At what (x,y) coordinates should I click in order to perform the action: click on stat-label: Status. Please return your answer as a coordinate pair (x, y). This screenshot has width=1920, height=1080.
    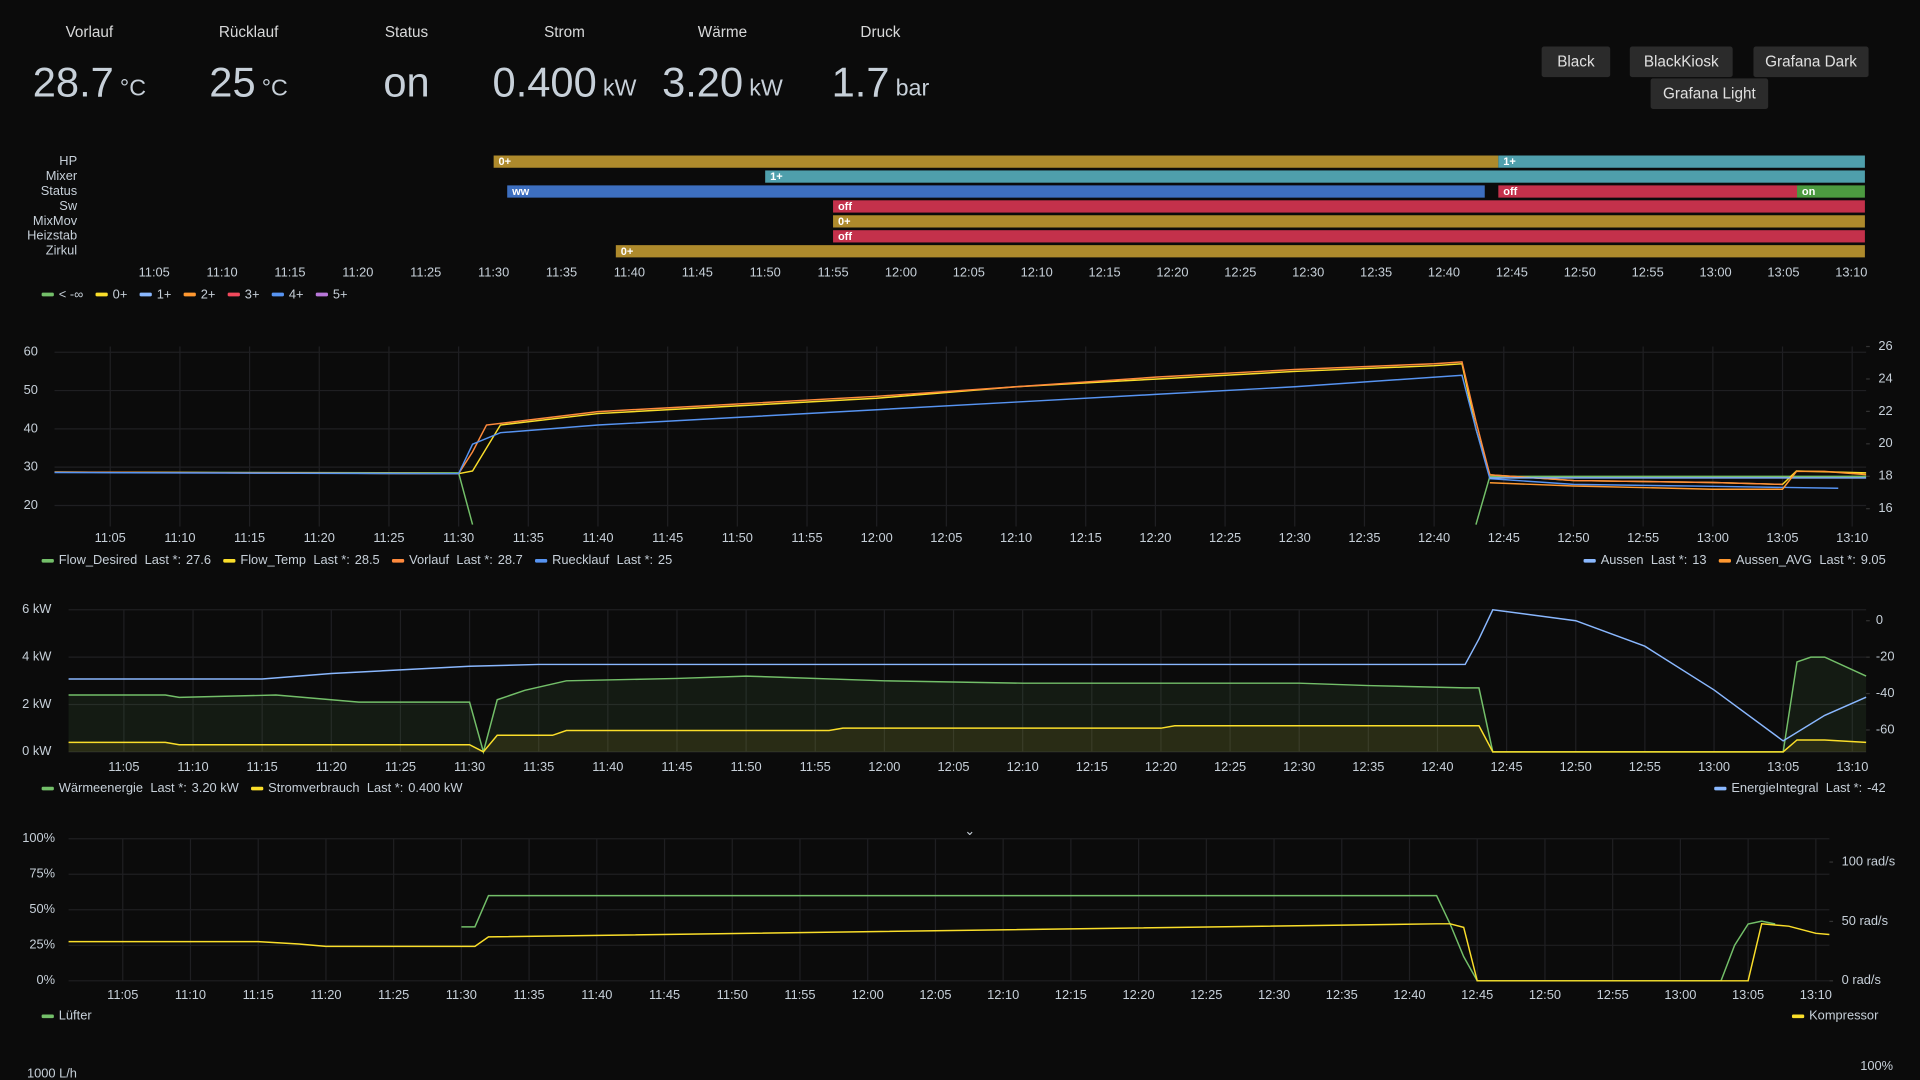
    Looking at the image, I should click on (407, 32).